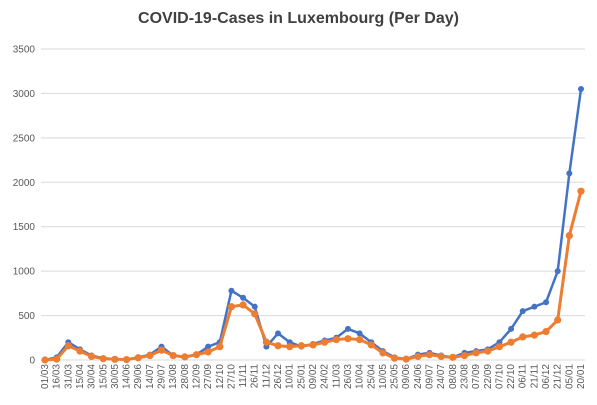  What do you see at coordinates (569, 376) in the screenshot?
I see `x-tick-label: 05/01` at bounding box center [569, 376].